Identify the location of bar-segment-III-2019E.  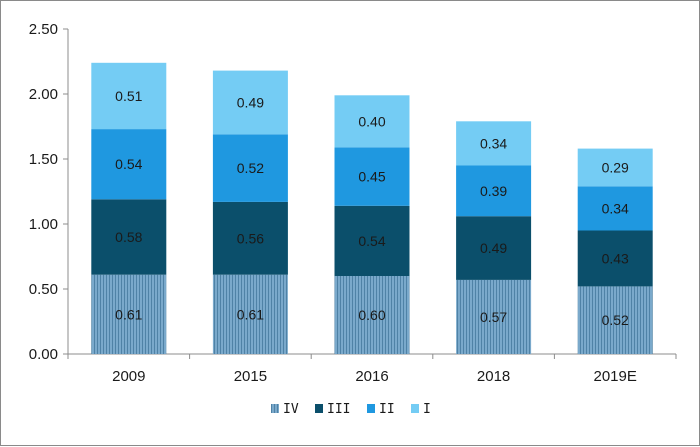
(615, 258).